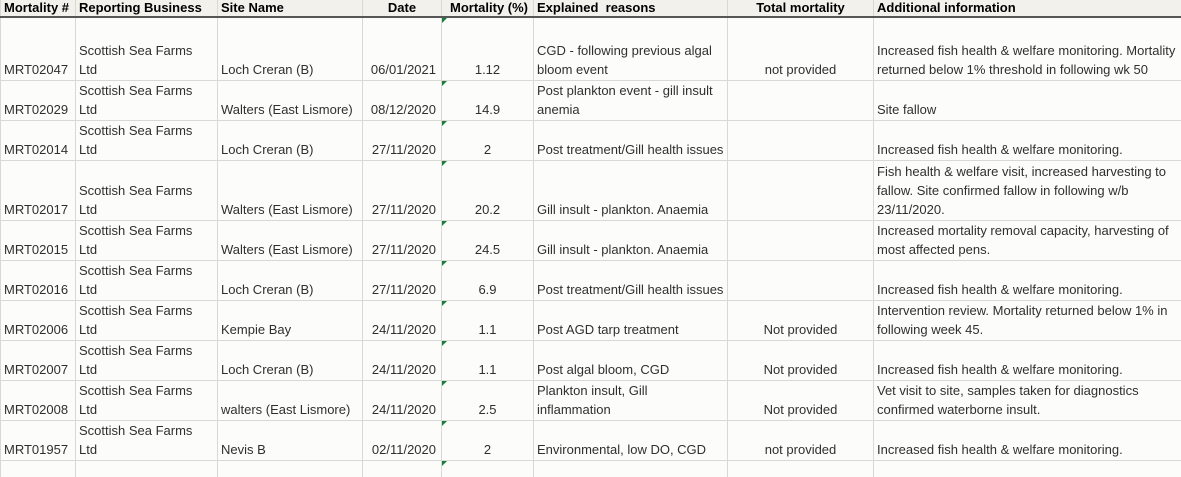 The width and height of the screenshot is (1181, 477). What do you see at coordinates (487, 468) in the screenshot?
I see `cell-mortality-pct: 8.6` at bounding box center [487, 468].